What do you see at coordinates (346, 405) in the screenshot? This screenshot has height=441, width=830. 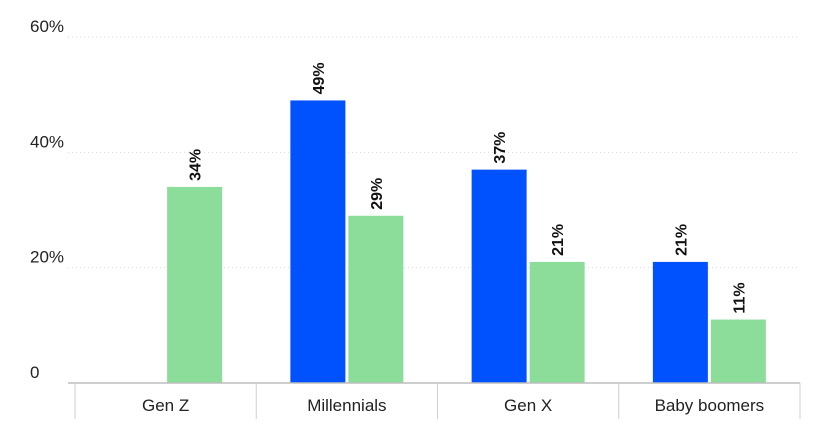 I see `category-label: Millennials` at bounding box center [346, 405].